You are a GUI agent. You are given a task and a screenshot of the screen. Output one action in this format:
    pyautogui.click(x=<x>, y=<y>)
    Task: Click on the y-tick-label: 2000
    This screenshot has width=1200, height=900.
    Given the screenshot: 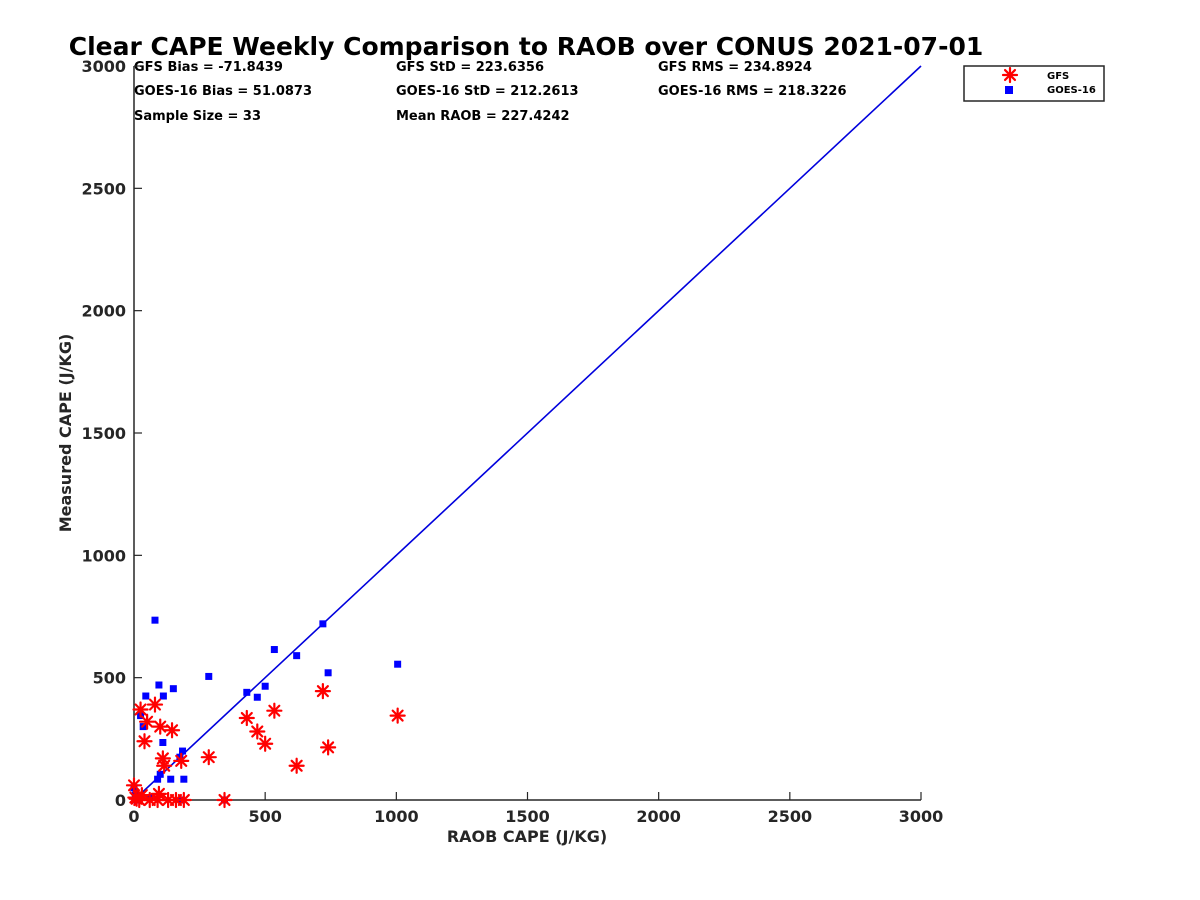 What is the action you would take?
    pyautogui.click(x=103, y=311)
    